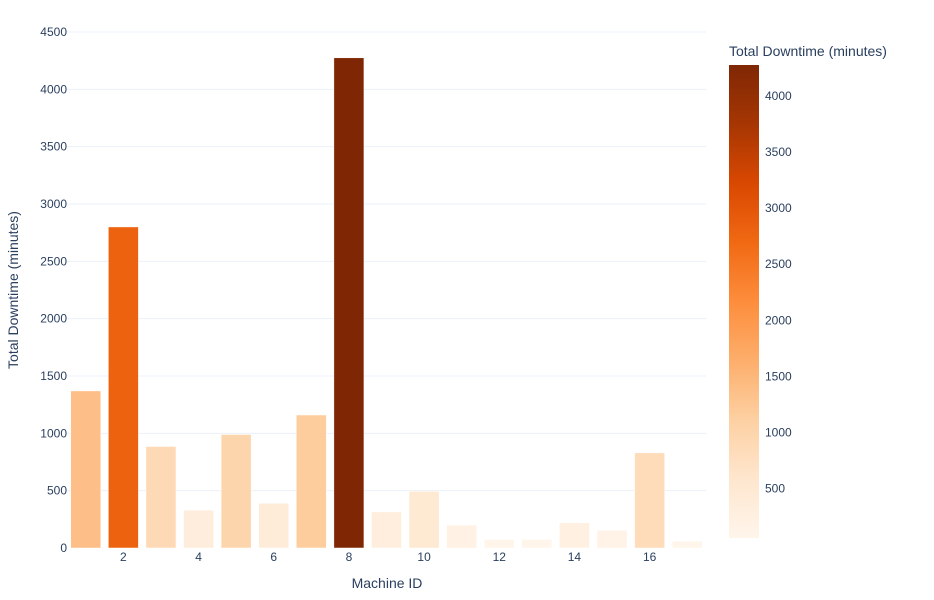 The width and height of the screenshot is (934, 600). What do you see at coordinates (500, 557) in the screenshot?
I see `x-tick-label: 12` at bounding box center [500, 557].